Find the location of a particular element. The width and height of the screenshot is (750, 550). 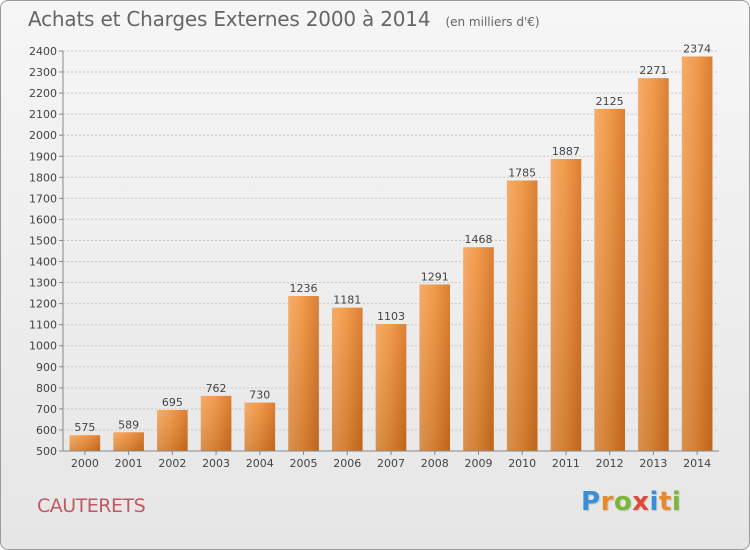

y-tick-label-2000: 2000 is located at coordinates (43, 135).